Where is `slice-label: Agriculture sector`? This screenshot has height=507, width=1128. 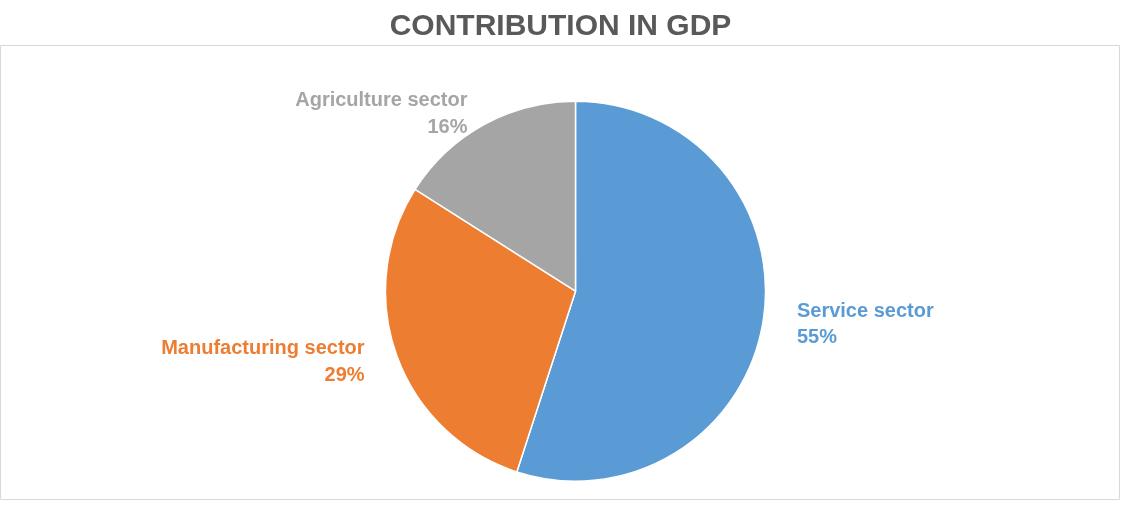
slice-label: Agriculture sector is located at coordinates (381, 99).